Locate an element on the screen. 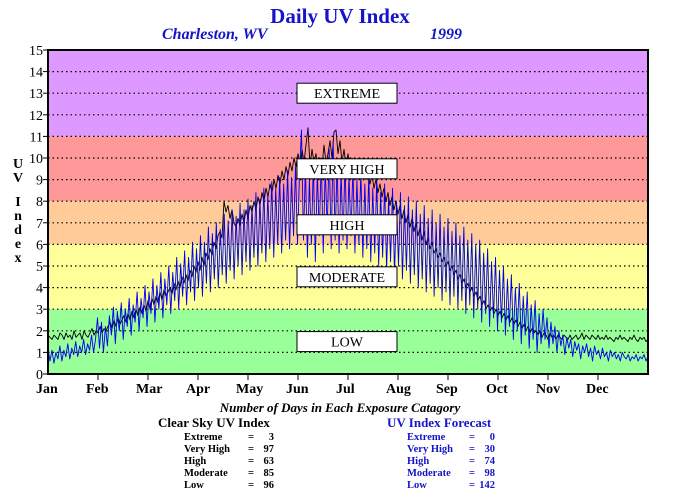 The height and width of the screenshot is (500, 680). month-label: Apr is located at coordinates (198, 389).